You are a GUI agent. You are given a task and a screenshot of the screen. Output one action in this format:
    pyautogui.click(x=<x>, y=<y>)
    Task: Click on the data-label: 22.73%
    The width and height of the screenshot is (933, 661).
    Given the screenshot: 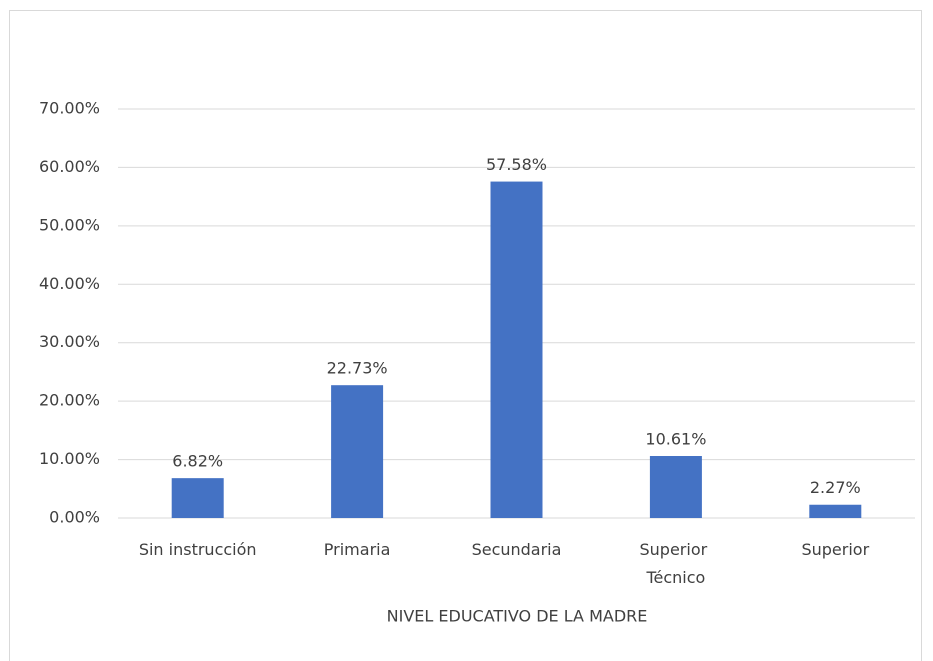 What is the action you would take?
    pyautogui.click(x=357, y=368)
    